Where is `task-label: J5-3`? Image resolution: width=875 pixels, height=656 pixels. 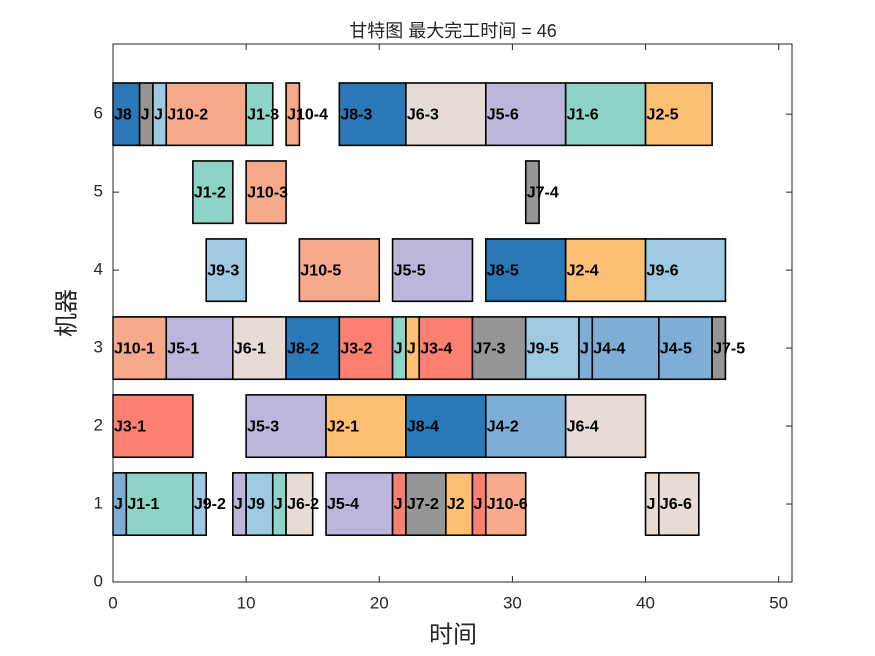
task-label: J5-3 is located at coordinates (263, 426).